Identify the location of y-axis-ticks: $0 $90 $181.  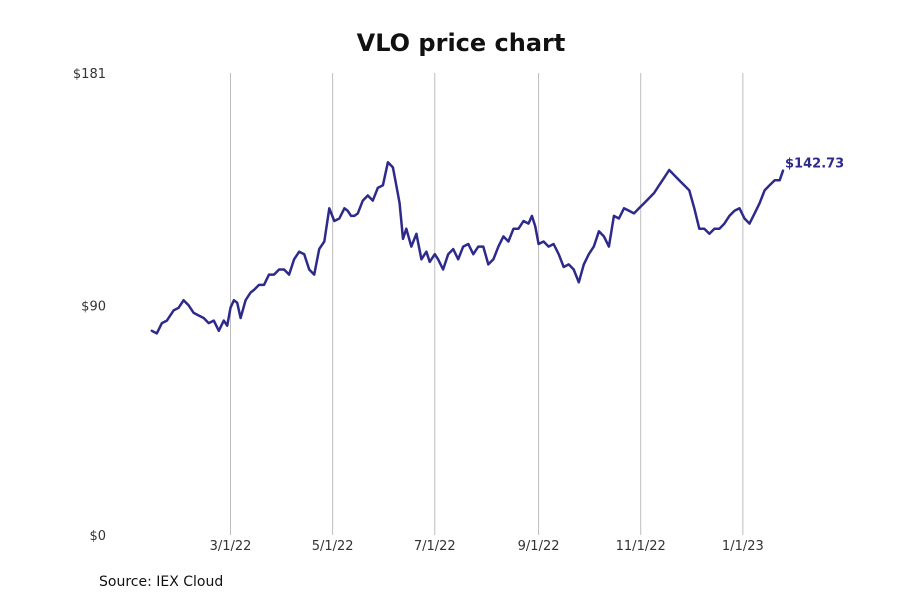
(89, 305).